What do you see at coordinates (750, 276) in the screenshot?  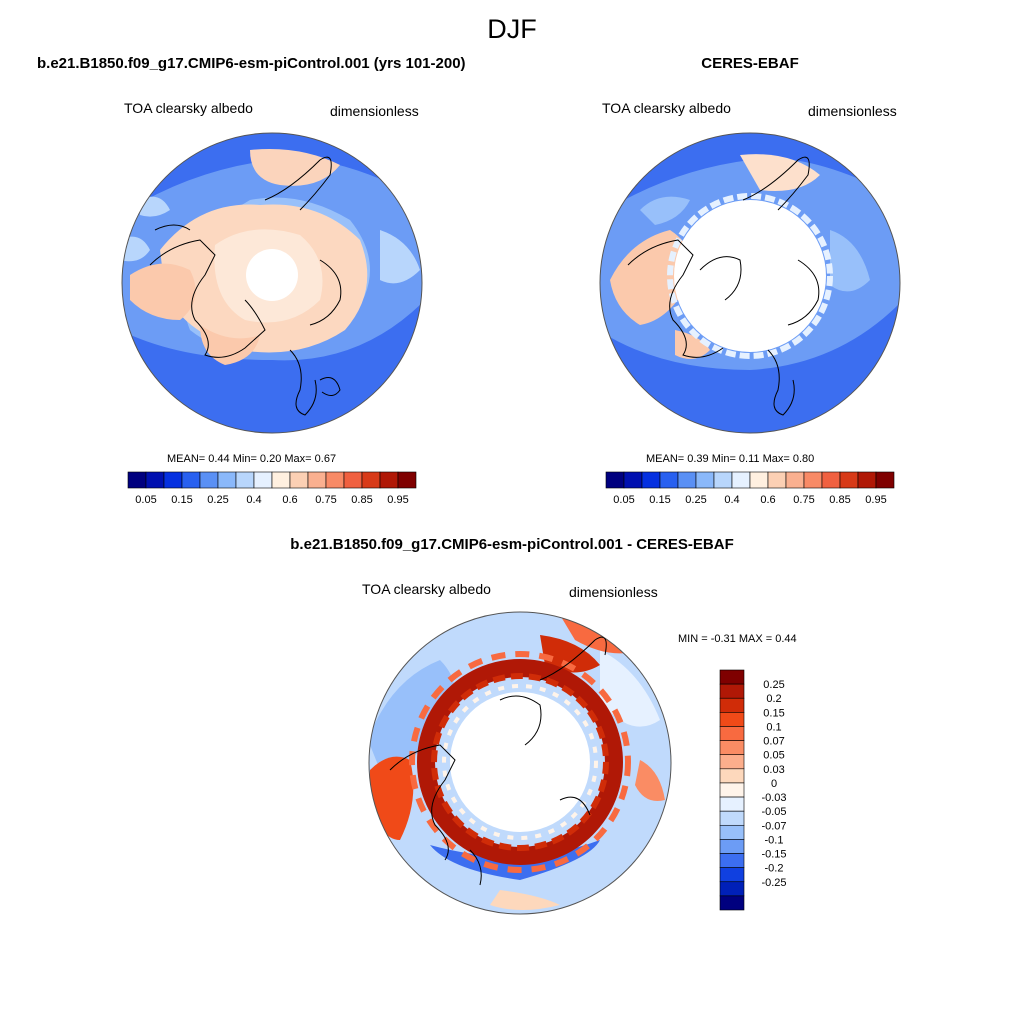 I see `panel2-pole-mask` at bounding box center [750, 276].